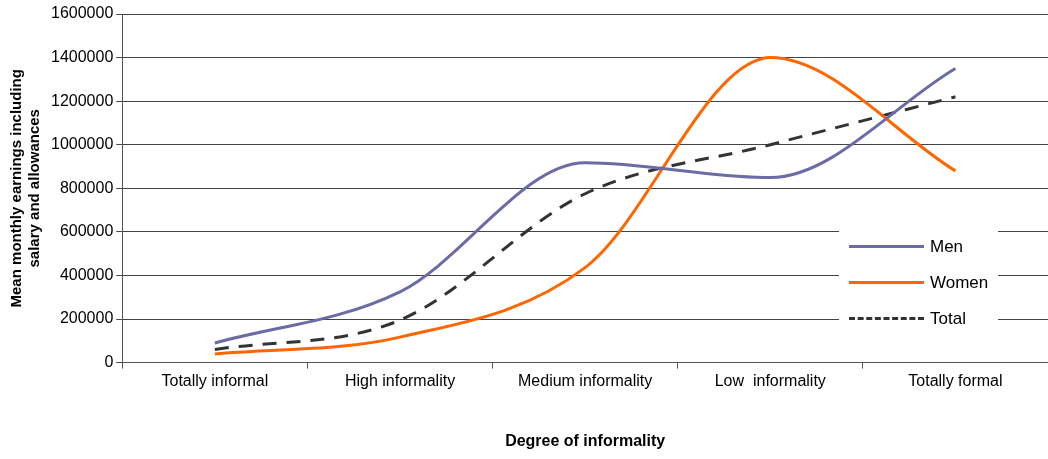  Describe the element at coordinates (86, 187) in the screenshot. I see `y-tick-label: 800000` at that location.